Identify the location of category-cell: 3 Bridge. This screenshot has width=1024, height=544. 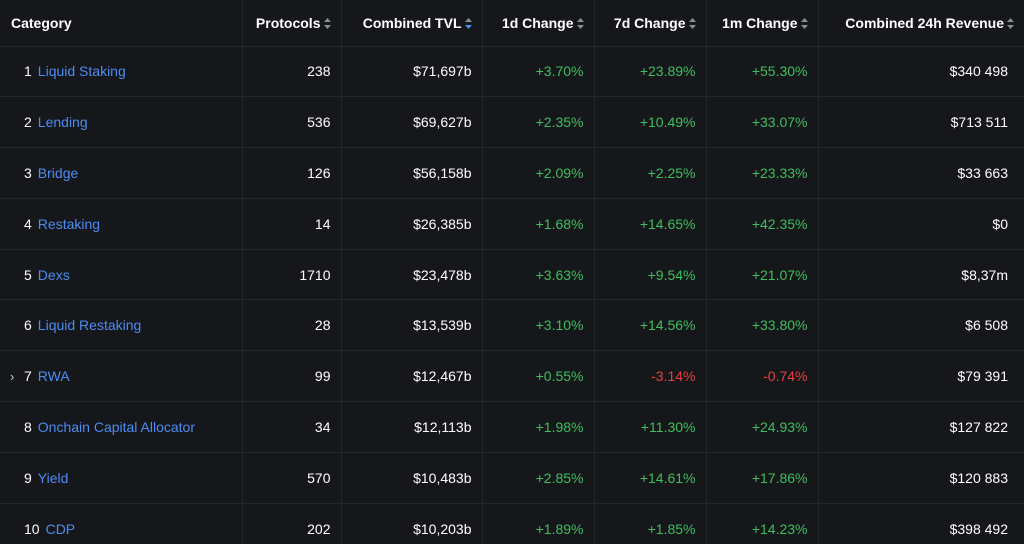
(121, 173).